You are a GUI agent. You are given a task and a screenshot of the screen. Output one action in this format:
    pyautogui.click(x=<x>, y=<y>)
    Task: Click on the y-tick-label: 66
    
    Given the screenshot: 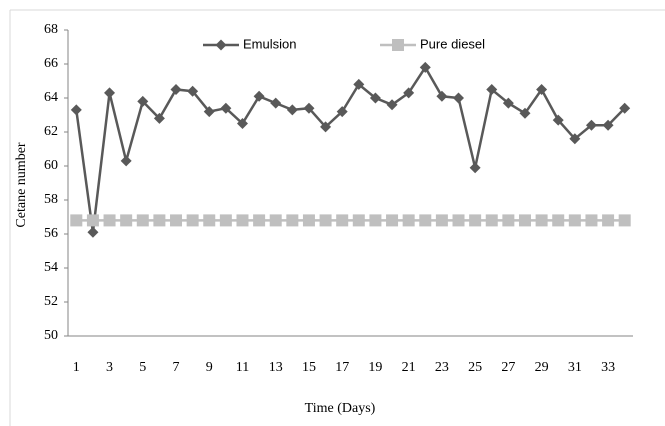 What is the action you would take?
    pyautogui.click(x=51, y=63)
    